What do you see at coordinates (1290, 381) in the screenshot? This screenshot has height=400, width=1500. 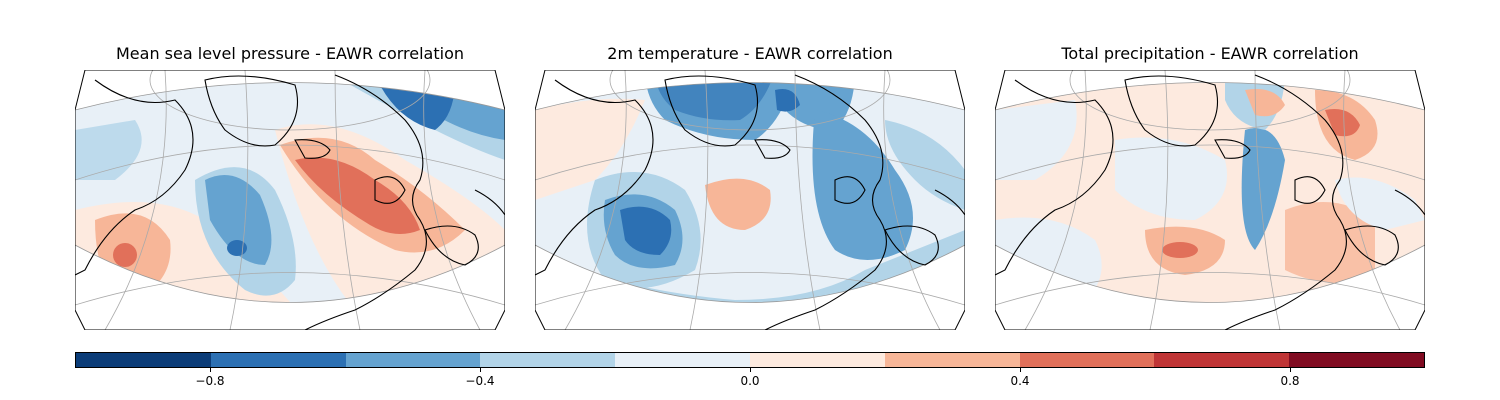 I see `colorbar-tick-label: 0.8` at bounding box center [1290, 381].